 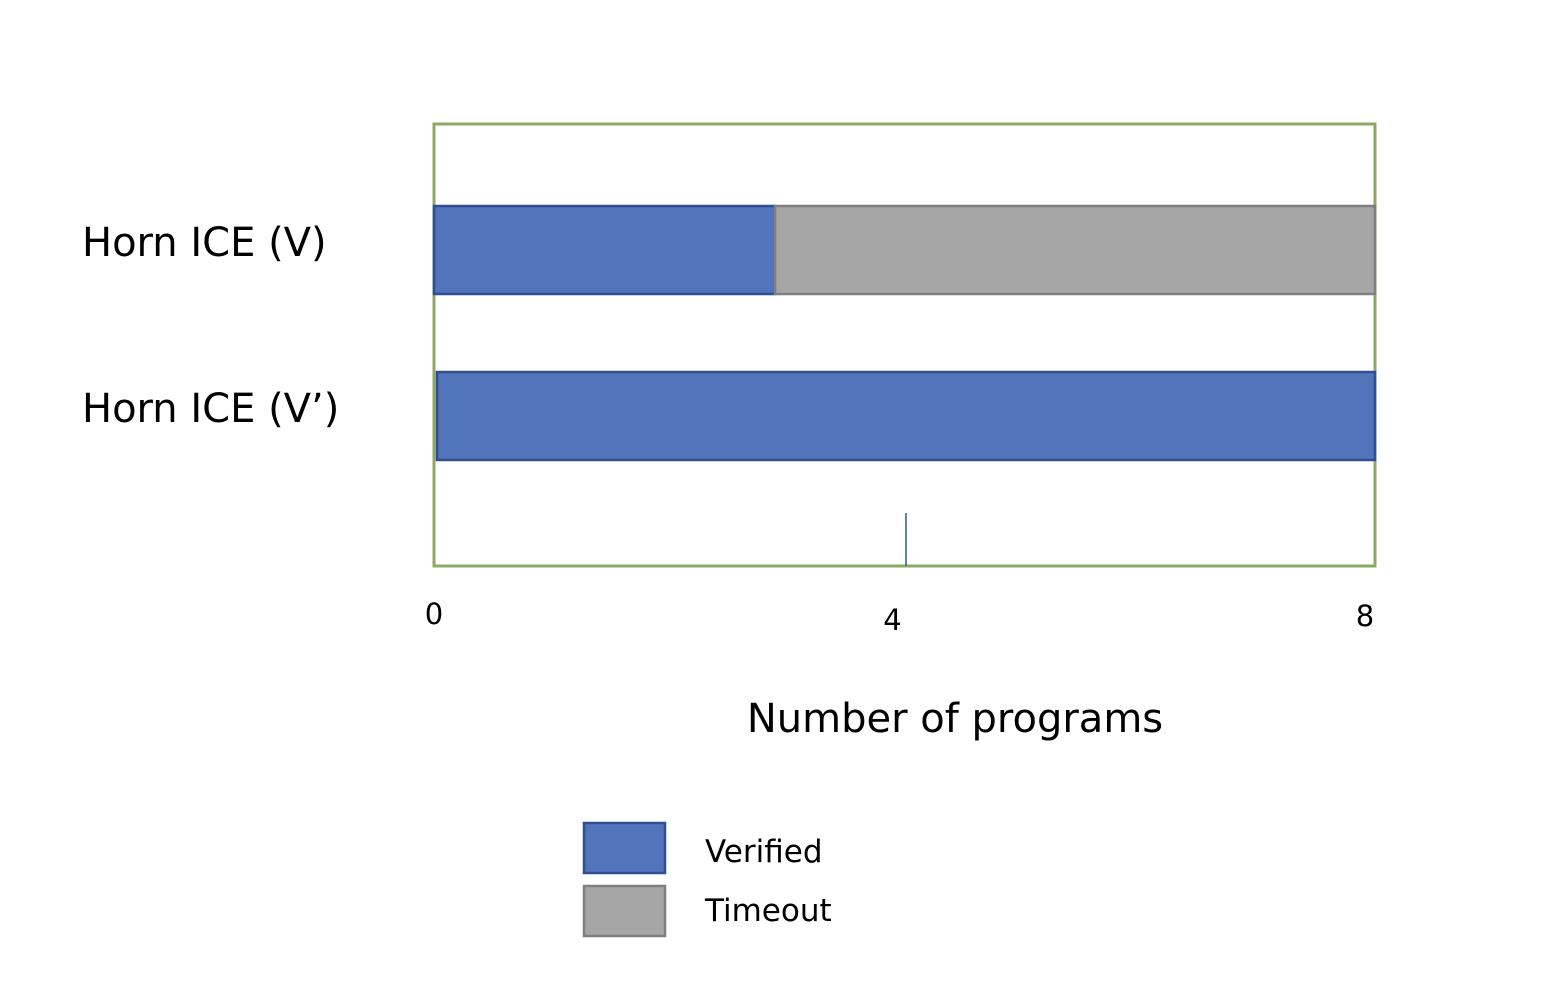 What do you see at coordinates (768, 911) in the screenshot?
I see `legend-label-timeout: Timeout` at bounding box center [768, 911].